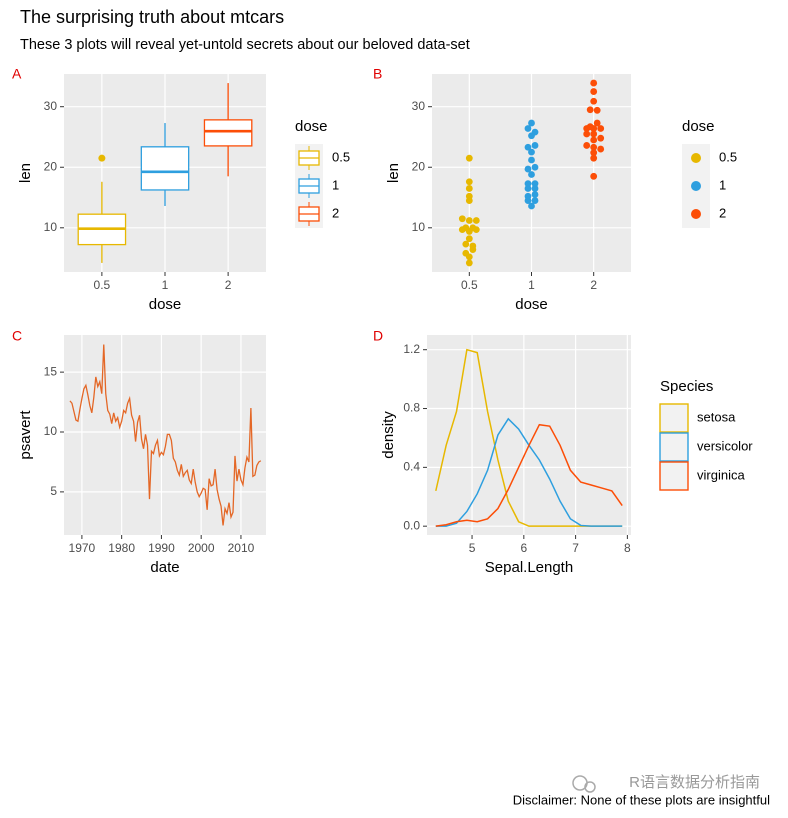 This screenshot has width=788, height=818. Describe the element at coordinates (51, 106) in the screenshot. I see `y-tick-label: 30` at that location.